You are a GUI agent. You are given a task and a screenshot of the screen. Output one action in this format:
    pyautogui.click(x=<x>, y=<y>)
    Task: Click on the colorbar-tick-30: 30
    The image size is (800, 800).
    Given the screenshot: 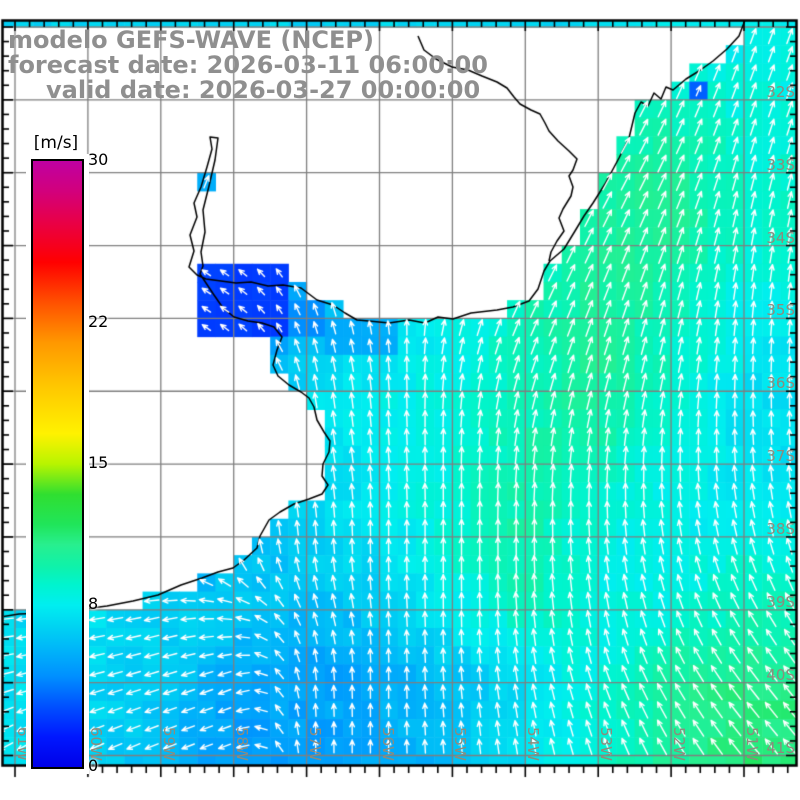 What is the action you would take?
    pyautogui.click(x=98, y=159)
    